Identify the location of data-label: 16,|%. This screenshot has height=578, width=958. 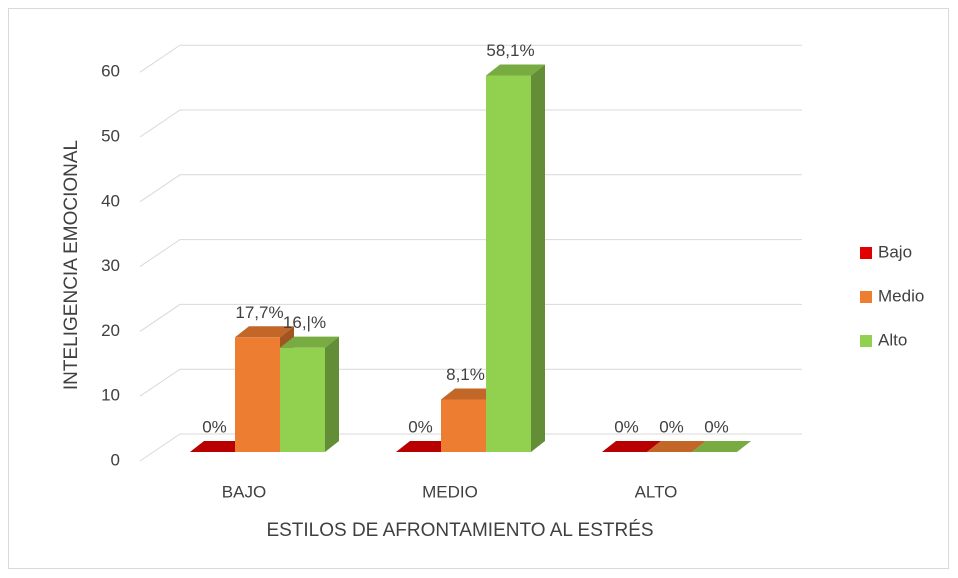
(304, 322).